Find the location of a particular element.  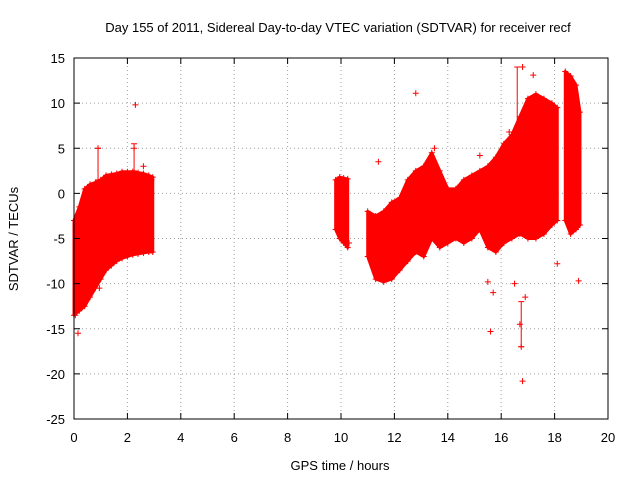

x-tick-label: 6 is located at coordinates (234, 437).